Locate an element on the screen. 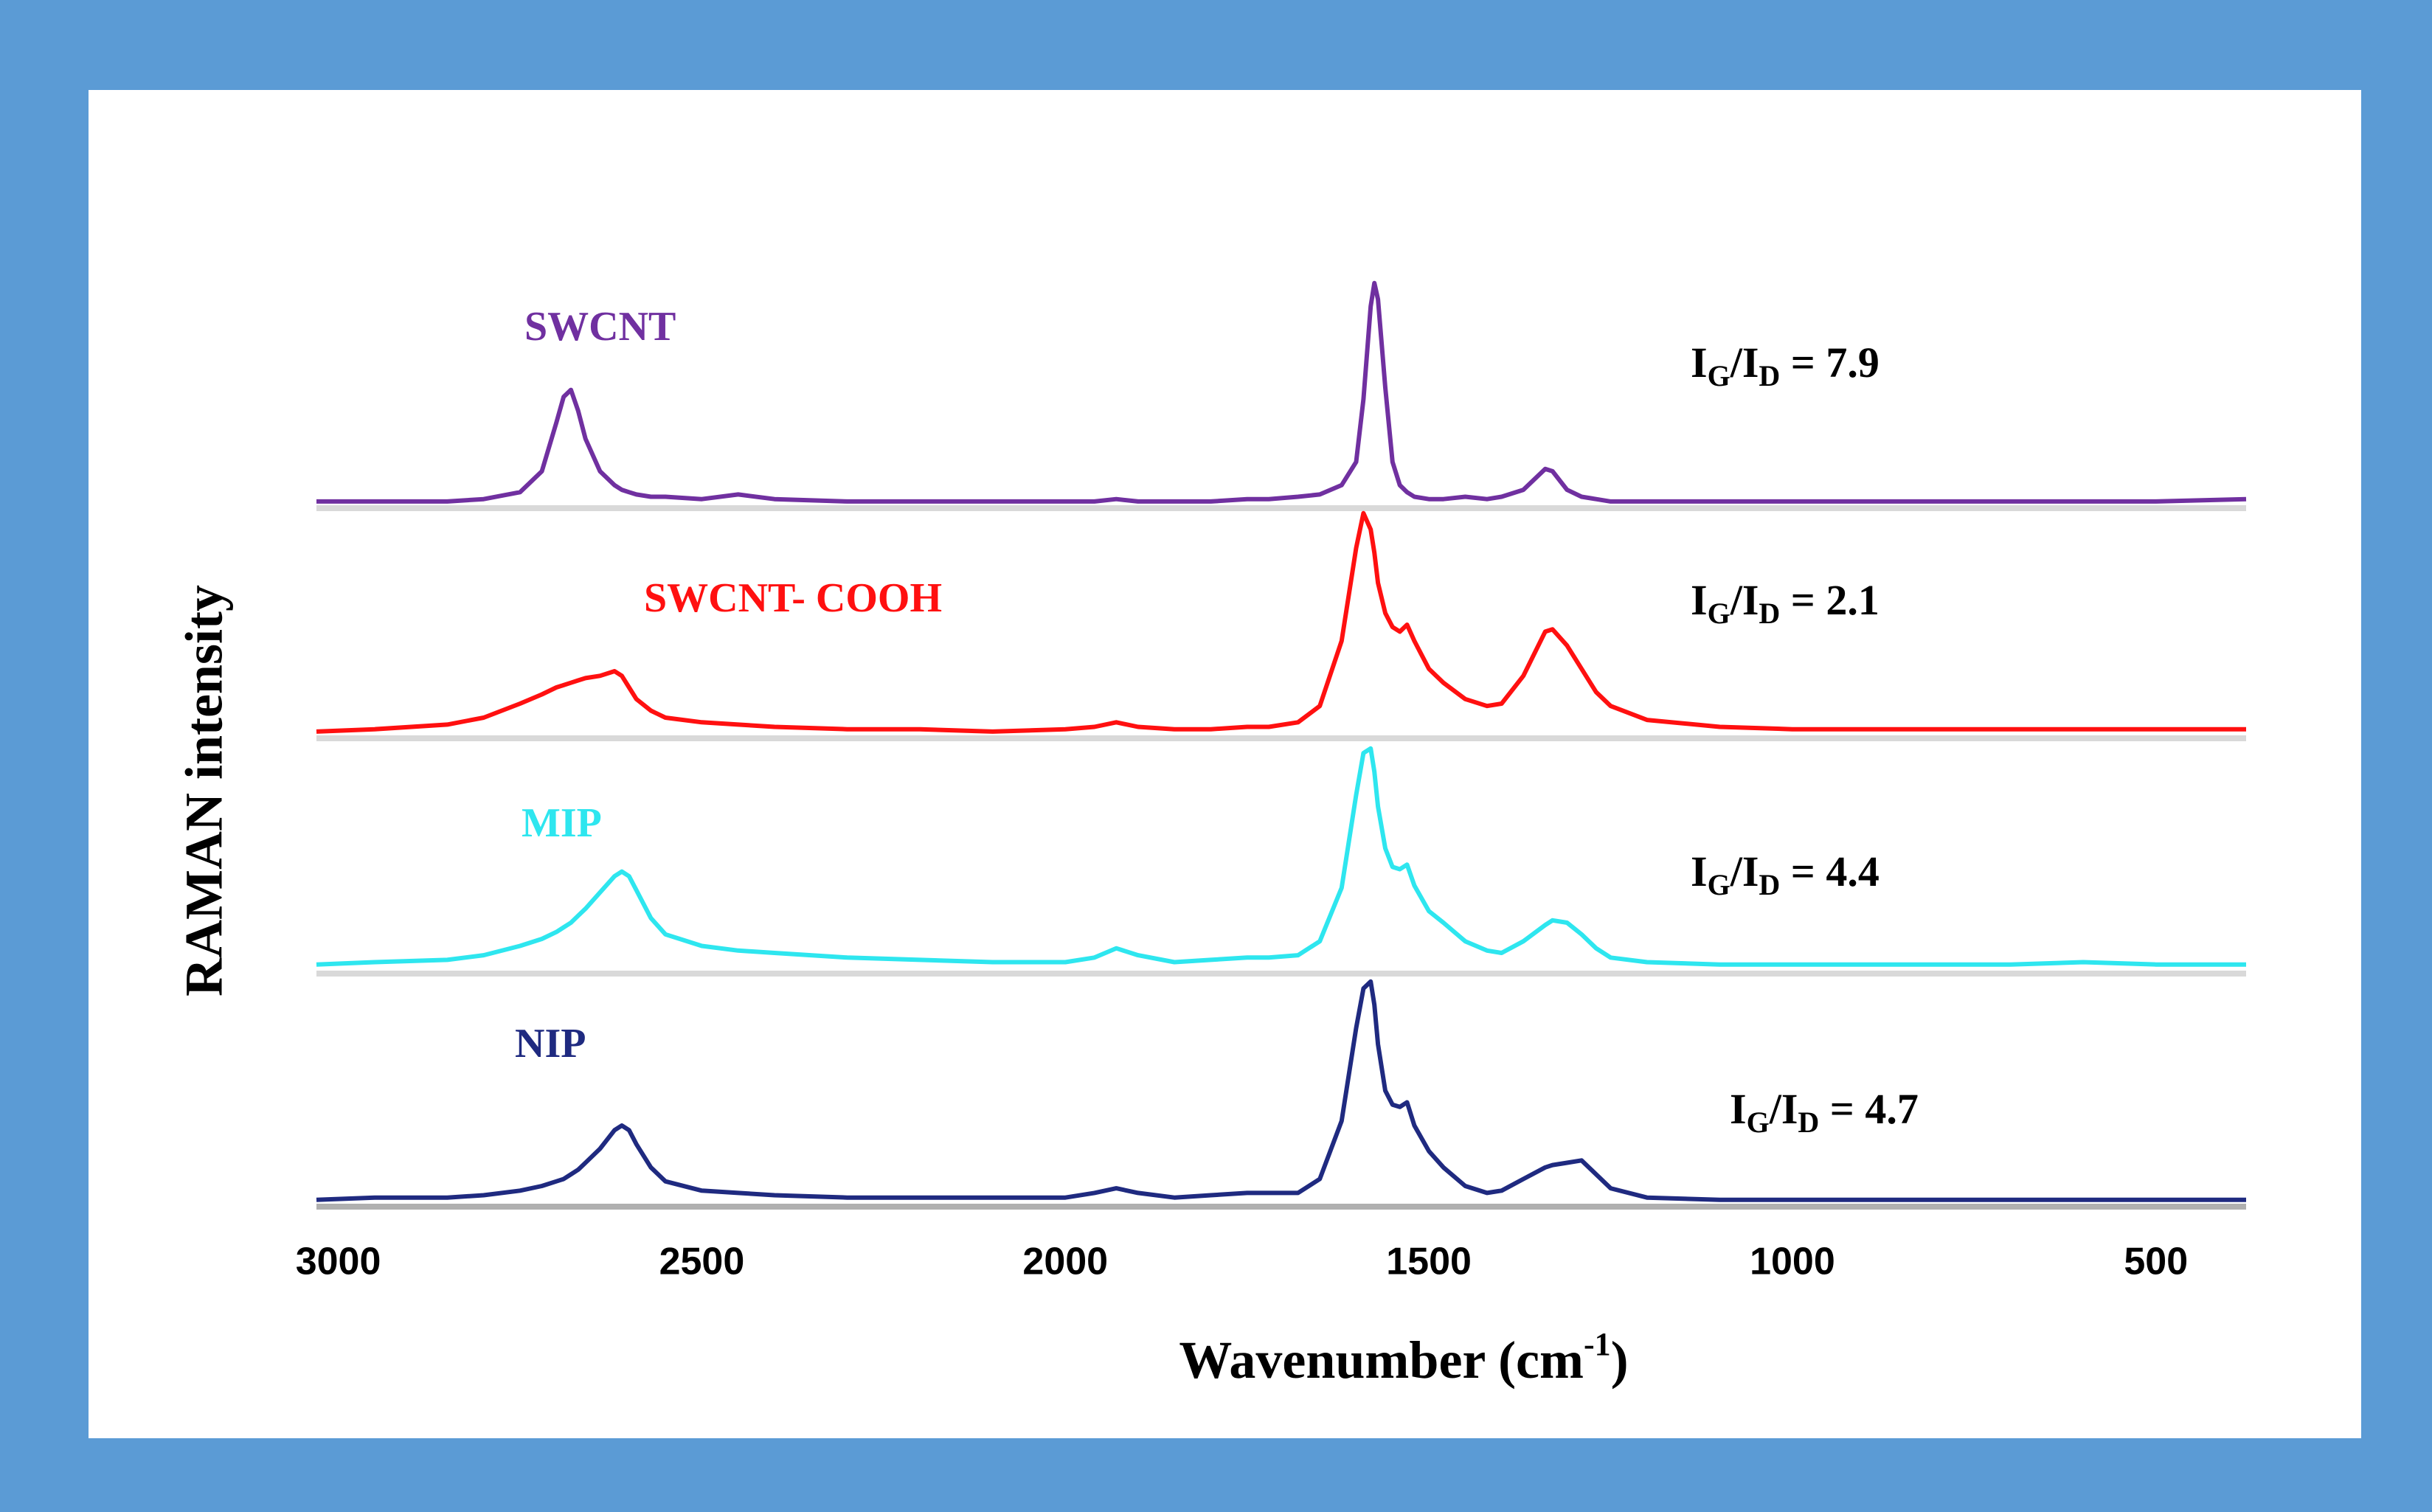 This screenshot has height=1512, width=2432. x-tick-label: 2500 is located at coordinates (702, 1262).